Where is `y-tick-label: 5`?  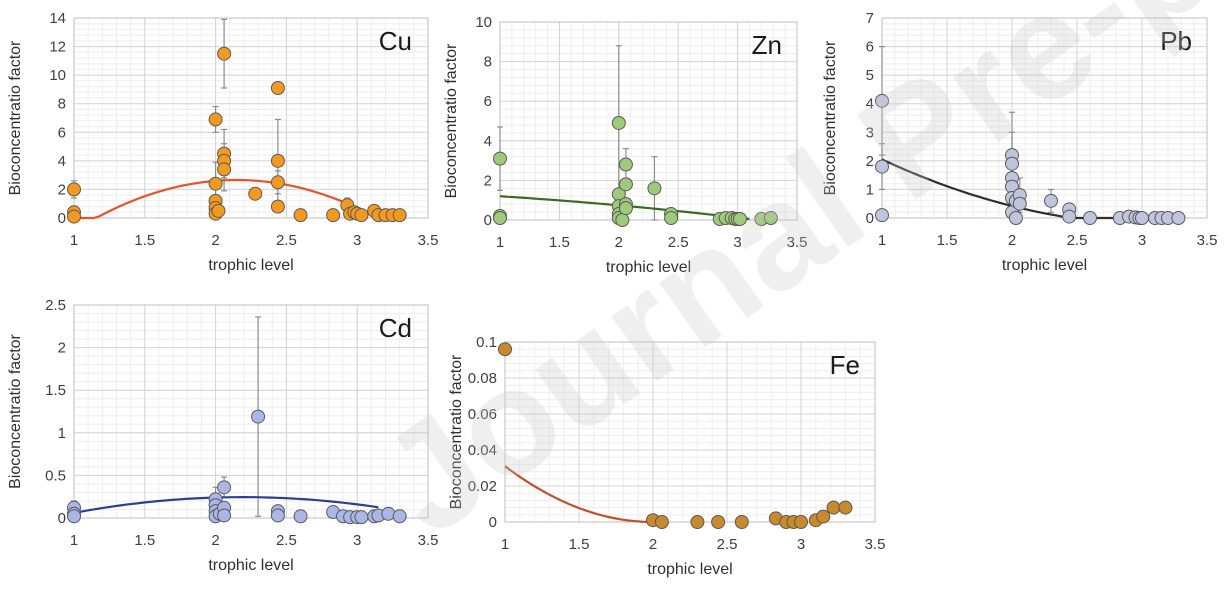
y-tick-label: 5 is located at coordinates (870, 75).